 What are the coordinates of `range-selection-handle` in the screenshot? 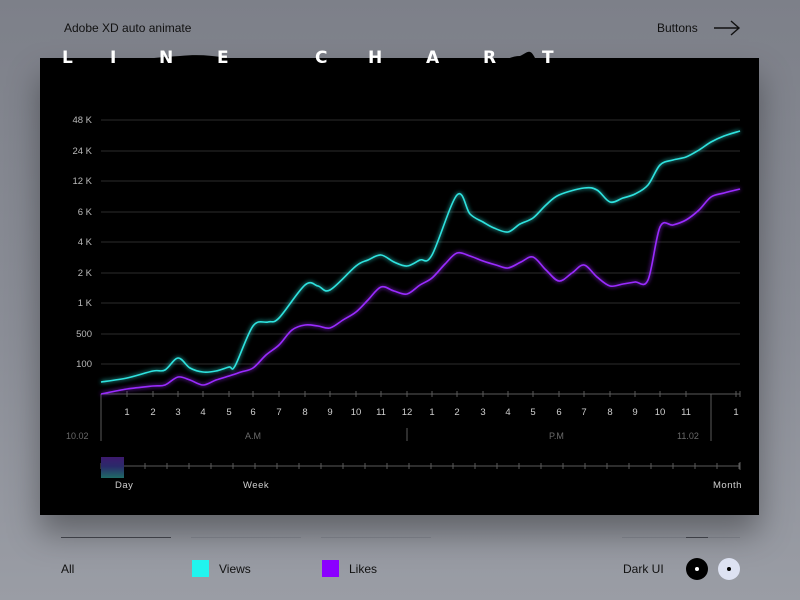 It's located at (112, 467).